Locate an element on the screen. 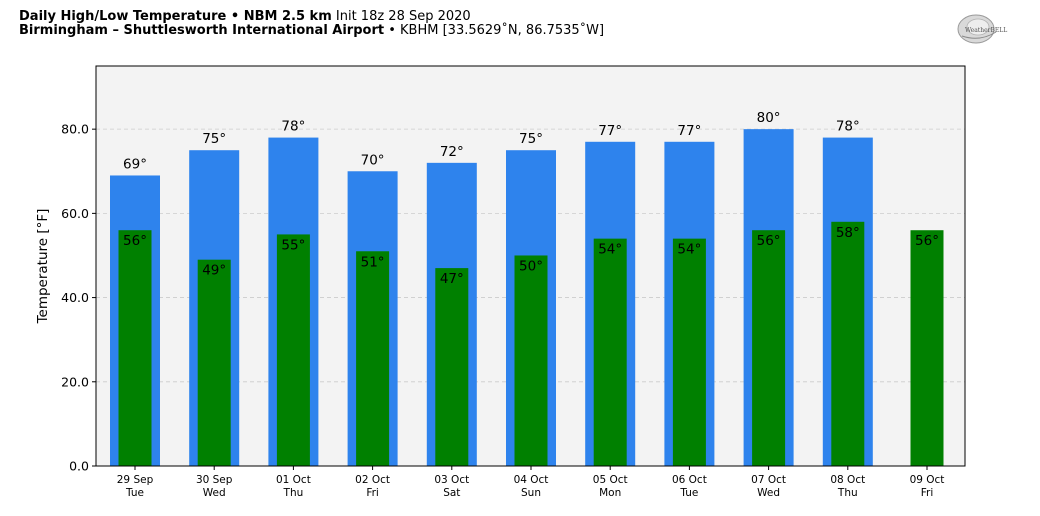  y-axis-label: Temperature [°F] is located at coordinates (43, 267).